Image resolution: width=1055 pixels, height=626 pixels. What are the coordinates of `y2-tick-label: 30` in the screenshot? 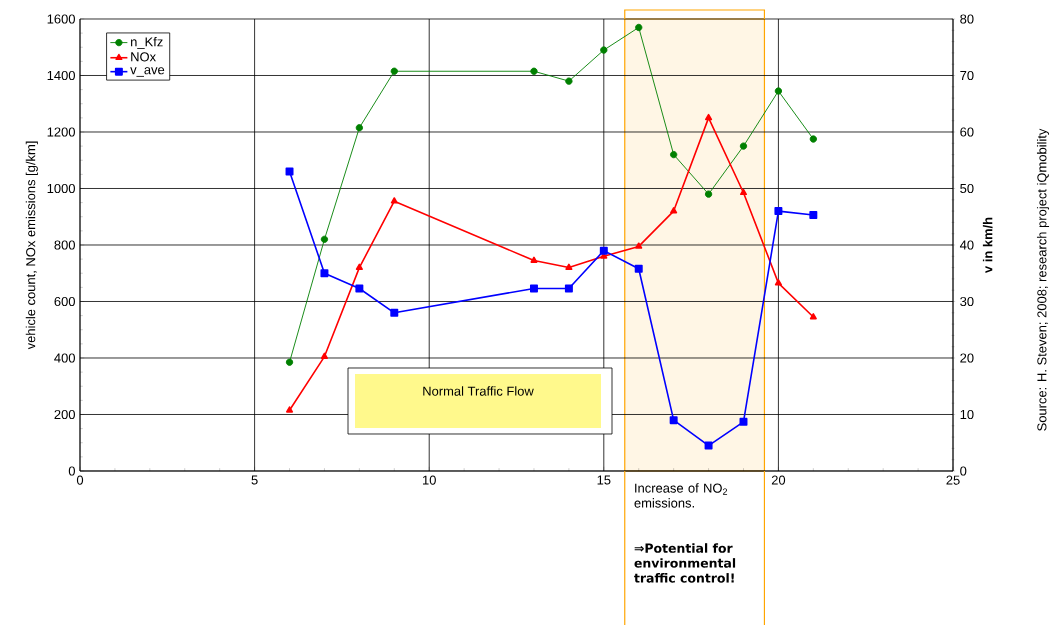 It's located at (967, 302).